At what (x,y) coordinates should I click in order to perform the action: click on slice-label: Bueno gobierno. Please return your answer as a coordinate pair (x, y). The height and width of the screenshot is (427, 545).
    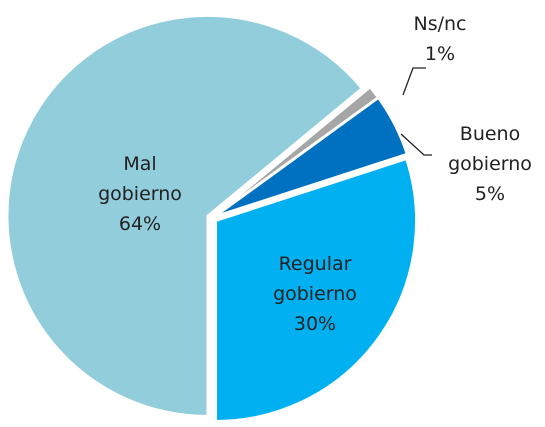
    Looking at the image, I should click on (490, 149).